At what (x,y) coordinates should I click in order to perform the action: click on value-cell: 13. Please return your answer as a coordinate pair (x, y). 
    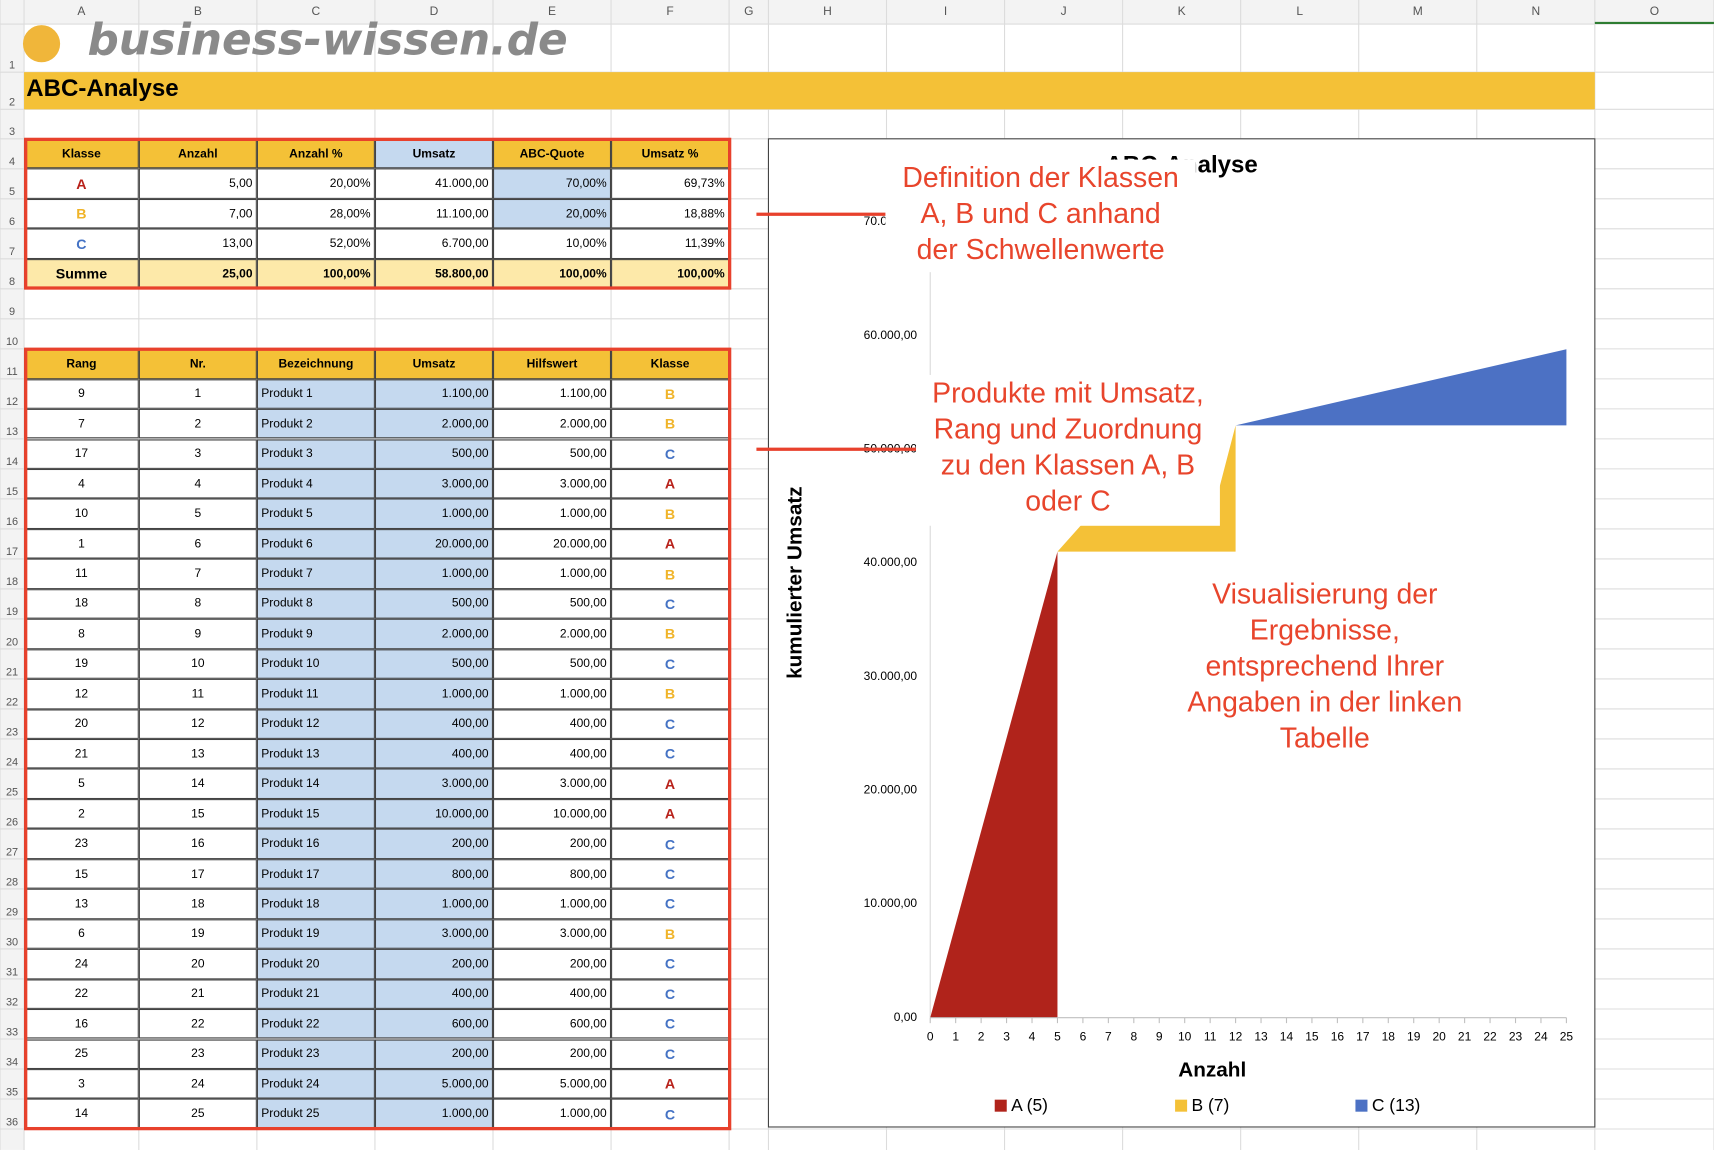
    Looking at the image, I should click on (197, 753).